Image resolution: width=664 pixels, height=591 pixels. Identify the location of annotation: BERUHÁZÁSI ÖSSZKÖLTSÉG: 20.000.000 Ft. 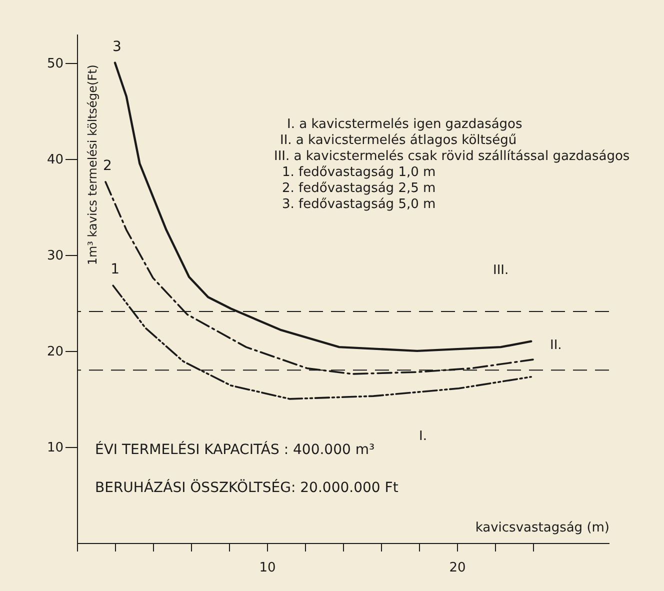
(247, 487).